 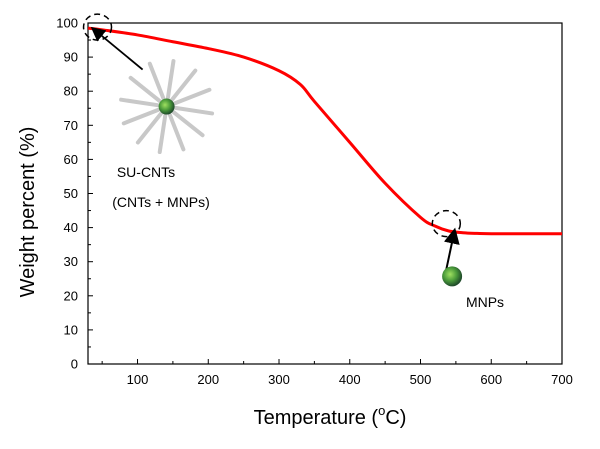 I want to click on x-tick-label: 400, so click(x=350, y=379).